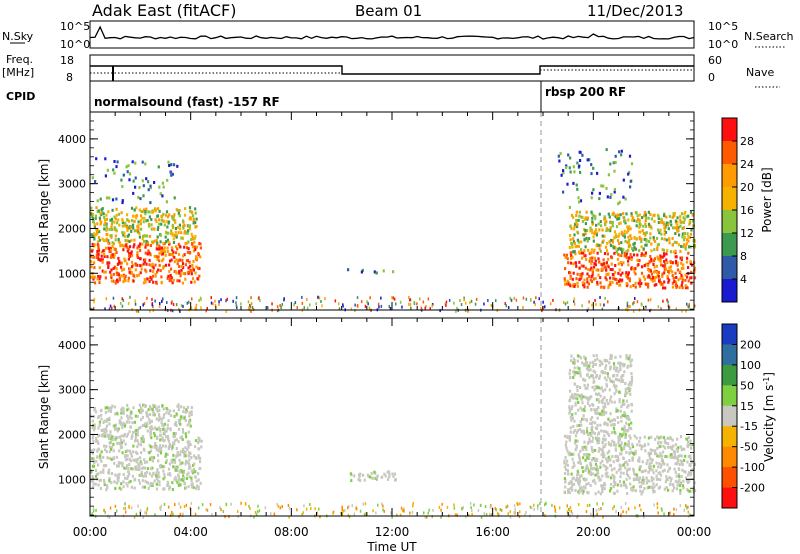 Image resolution: width=800 pixels, height=554 pixels. I want to click on x-tick-label: 20:00, so click(593, 532).